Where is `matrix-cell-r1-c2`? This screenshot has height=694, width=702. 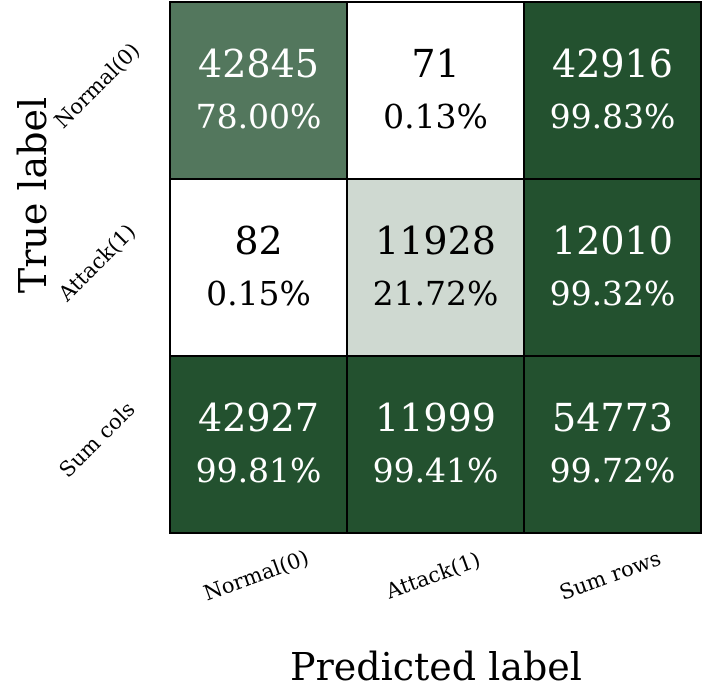
matrix-cell-r1-c2 is located at coordinates (612, 267).